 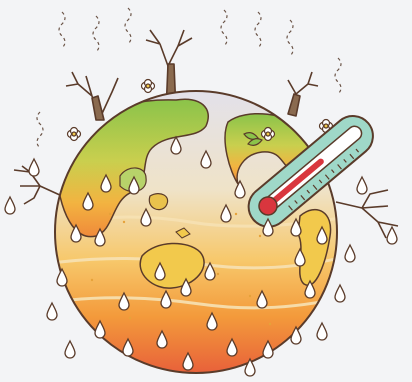 I want to click on thermometer-icon, so click(x=310, y=171).